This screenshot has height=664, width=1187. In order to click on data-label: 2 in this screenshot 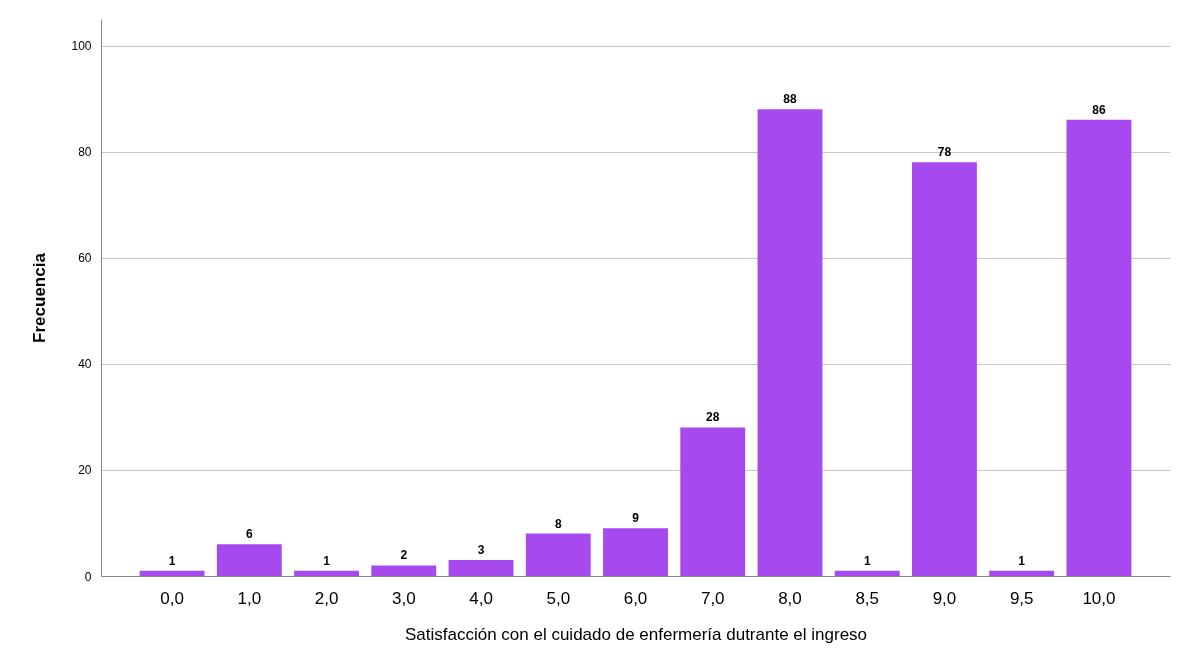, I will do `click(404, 555)`.